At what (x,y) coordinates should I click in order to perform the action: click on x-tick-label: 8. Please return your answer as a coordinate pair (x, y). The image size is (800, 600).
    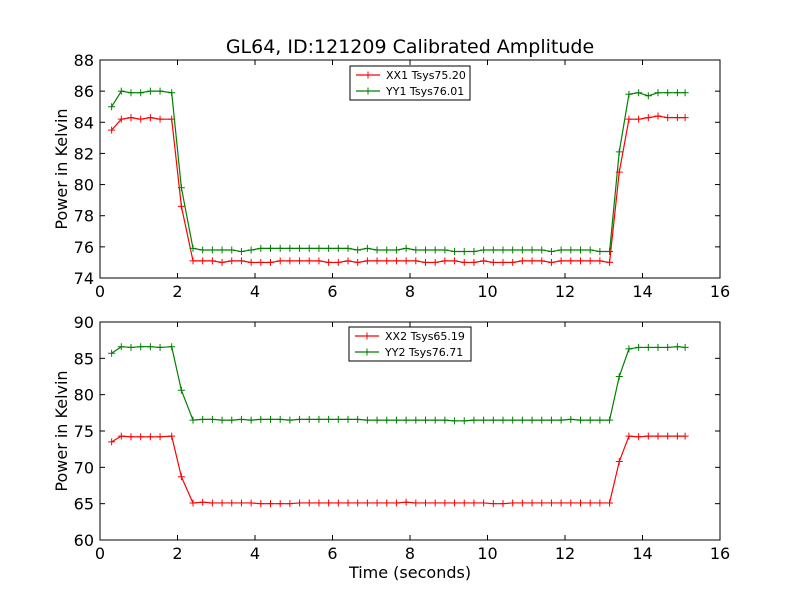
    Looking at the image, I should click on (410, 553).